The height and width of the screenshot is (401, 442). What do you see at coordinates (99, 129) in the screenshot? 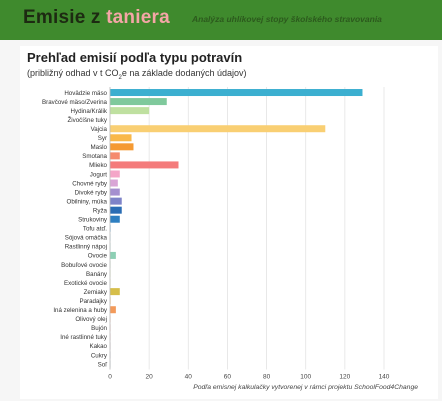
I see `category-label: Vajcia` at bounding box center [99, 129].